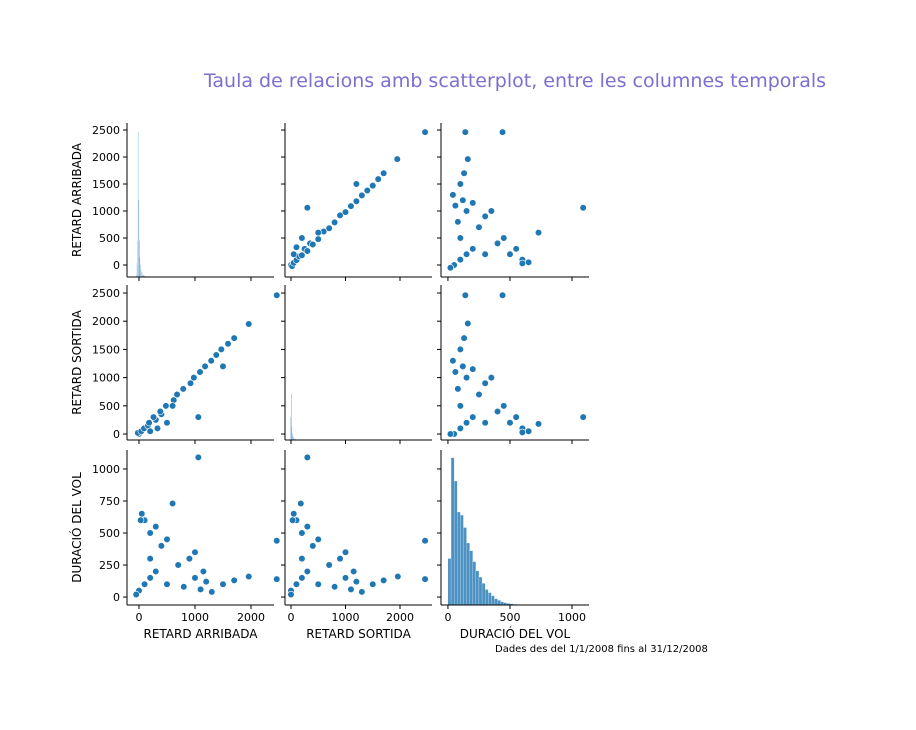 This screenshot has width=916, height=730. Describe the element at coordinates (76, 527) in the screenshot. I see `y-axis-label: DURACIÓ DEL VOL` at that location.